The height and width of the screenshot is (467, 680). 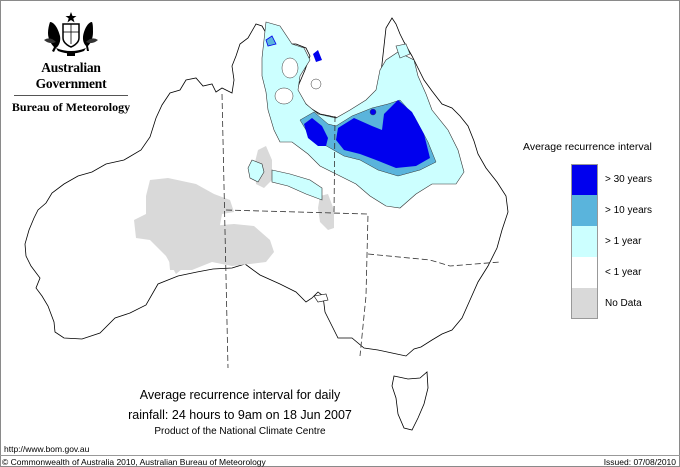 I want to click on map-title-line-1: Average recurrence interval for daily, so click(x=240, y=395).